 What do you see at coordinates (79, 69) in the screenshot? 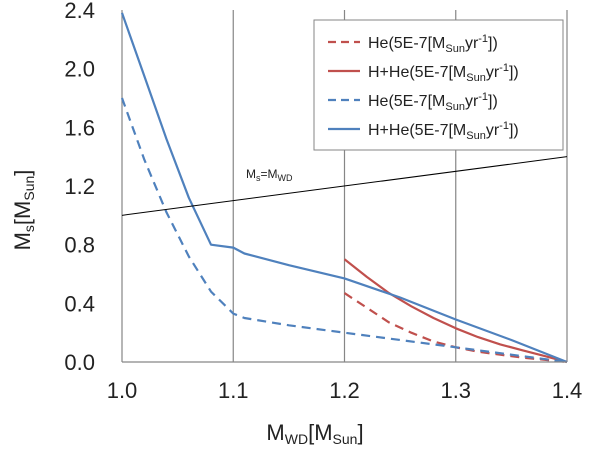
I see `y-tick-label: 2.0` at bounding box center [79, 69].